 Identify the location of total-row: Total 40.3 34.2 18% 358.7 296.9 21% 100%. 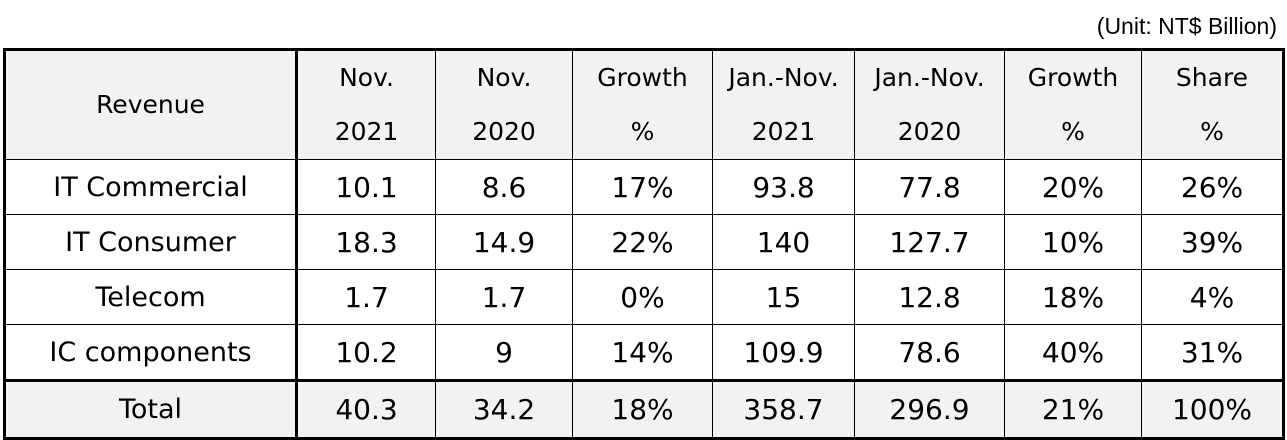
(644, 409).